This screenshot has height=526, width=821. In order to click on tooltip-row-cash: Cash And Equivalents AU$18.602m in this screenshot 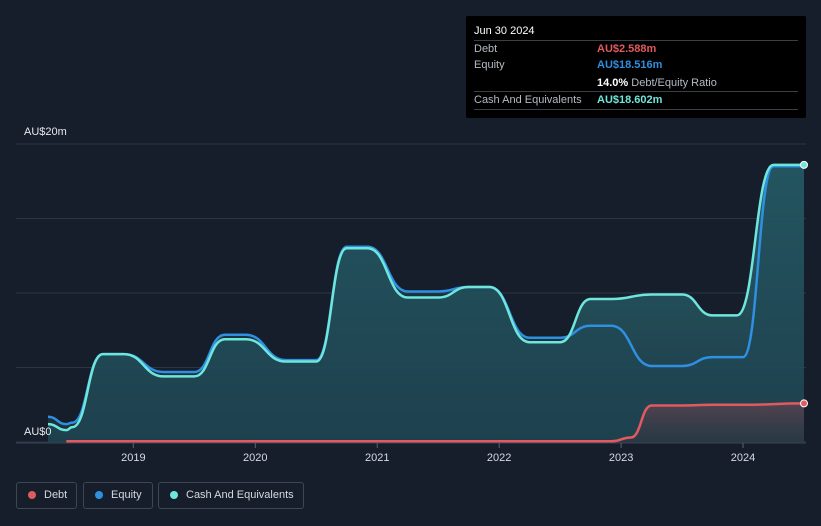, I will do `click(636, 100)`.